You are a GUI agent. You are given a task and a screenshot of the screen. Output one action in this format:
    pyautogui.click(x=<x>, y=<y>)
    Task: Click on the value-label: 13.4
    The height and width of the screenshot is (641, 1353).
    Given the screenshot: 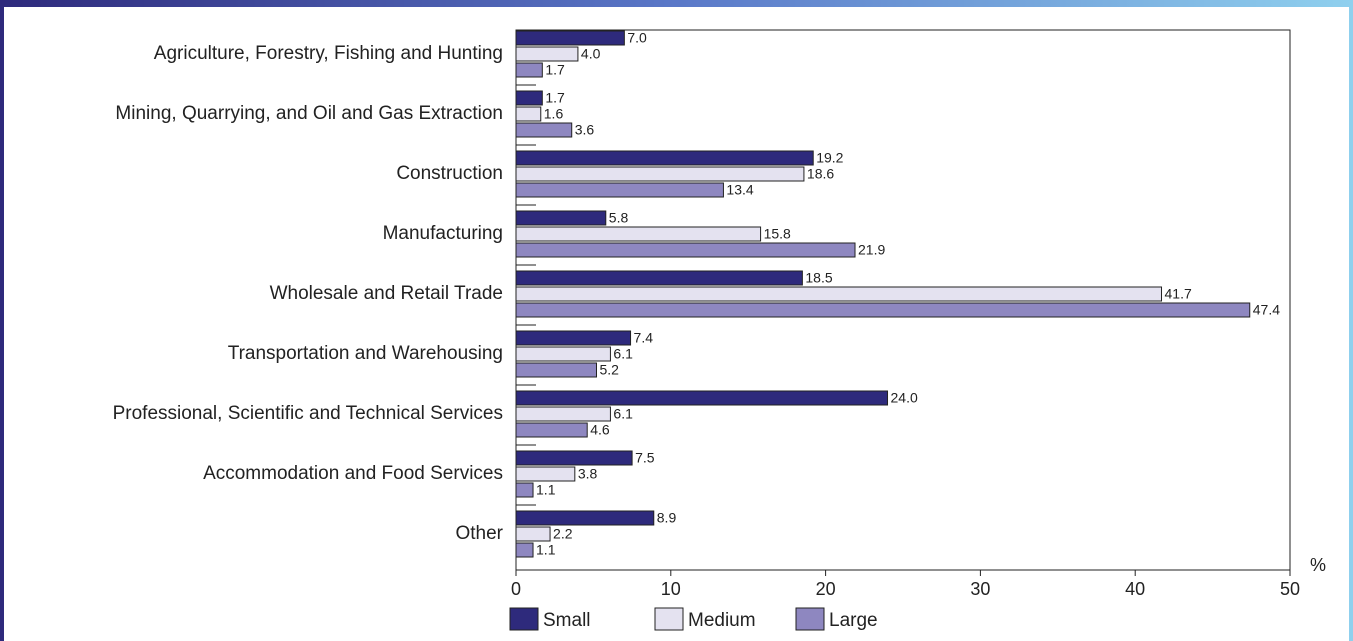 What is the action you would take?
    pyautogui.click(x=739, y=190)
    